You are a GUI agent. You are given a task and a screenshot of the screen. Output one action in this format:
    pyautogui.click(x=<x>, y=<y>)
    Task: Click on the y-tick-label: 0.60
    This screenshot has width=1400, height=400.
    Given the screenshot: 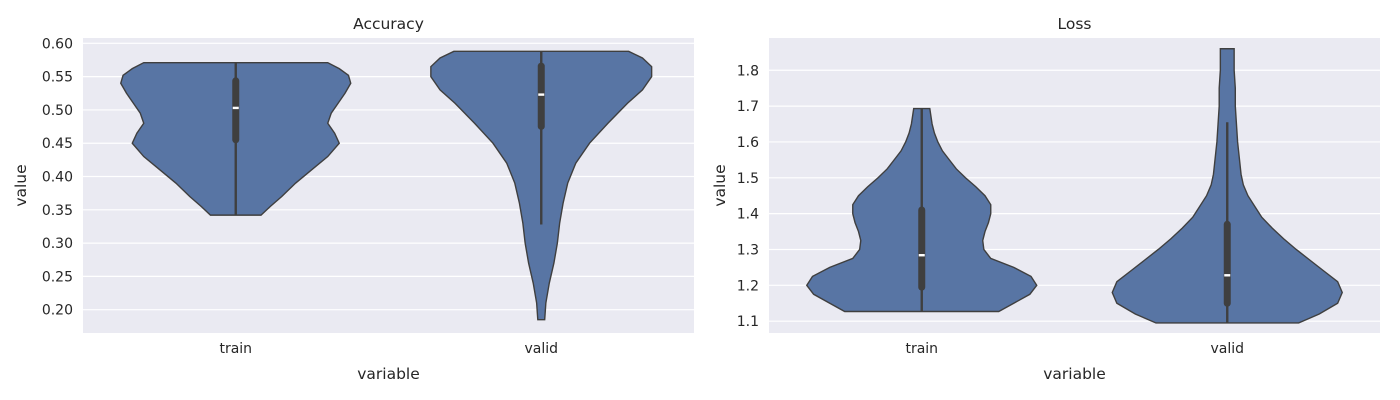 What is the action you would take?
    pyautogui.click(x=57, y=44)
    